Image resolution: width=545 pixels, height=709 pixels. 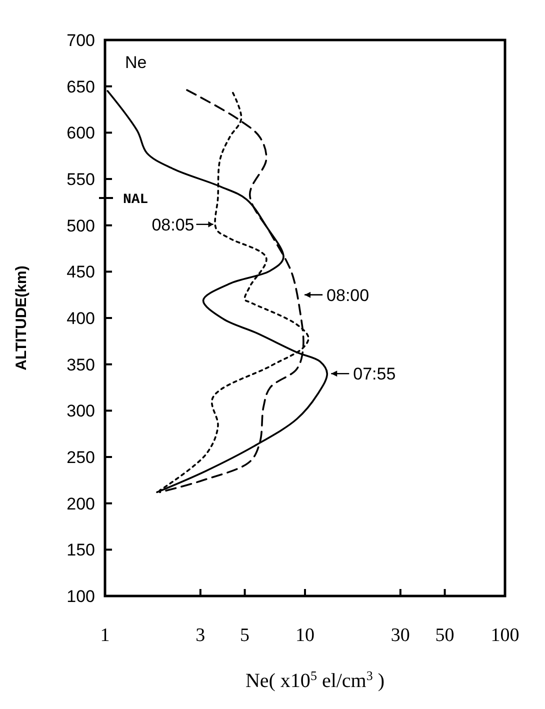 What do you see at coordinates (80, 318) in the screenshot?
I see `y-tick-label: 400` at bounding box center [80, 318].